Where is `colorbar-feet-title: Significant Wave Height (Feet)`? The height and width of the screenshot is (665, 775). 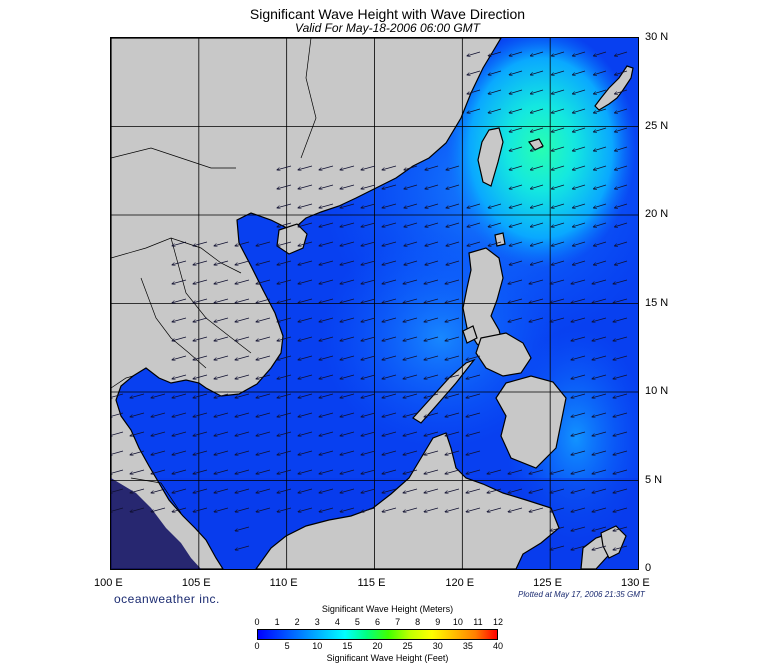 colorbar-feet-title: Significant Wave Height (Feet) is located at coordinates (387, 658).